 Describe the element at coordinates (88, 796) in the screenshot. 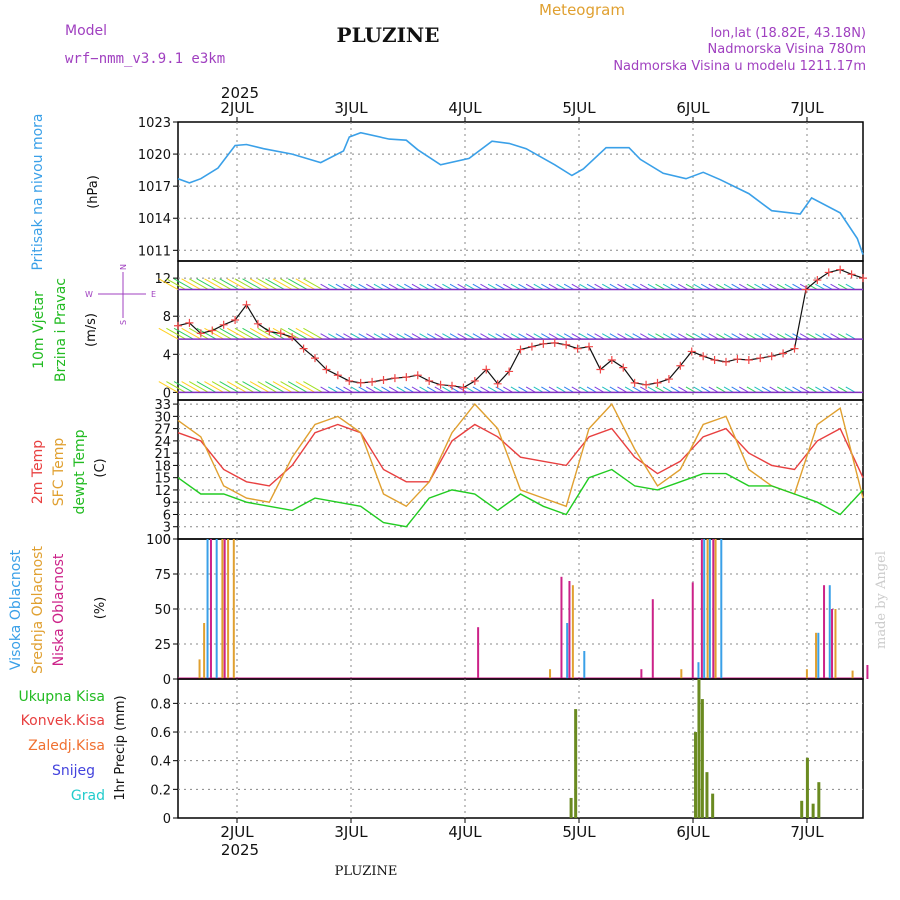

I see `precip-hail-label: Grad` at that location.